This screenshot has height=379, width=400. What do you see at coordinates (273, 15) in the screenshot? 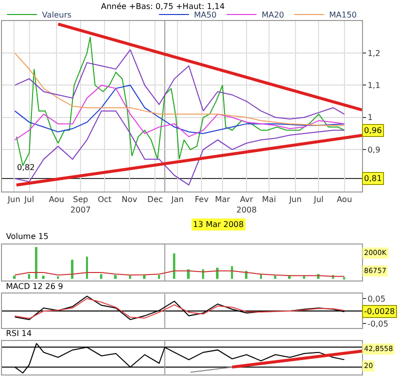
I see `legend-label: MA20` at bounding box center [273, 15].